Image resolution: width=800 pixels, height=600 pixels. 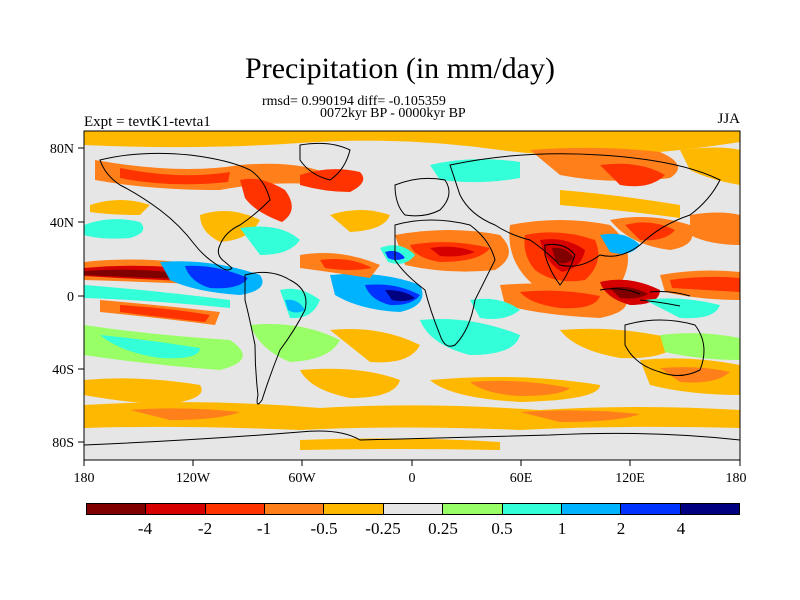 I want to click on lat-label: 0, so click(x=70, y=297).